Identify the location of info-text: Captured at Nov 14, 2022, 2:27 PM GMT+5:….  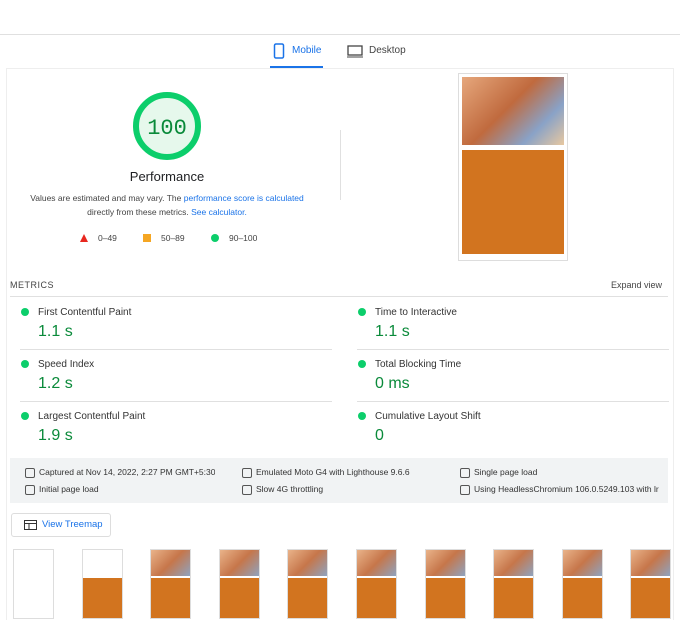
(127, 472).